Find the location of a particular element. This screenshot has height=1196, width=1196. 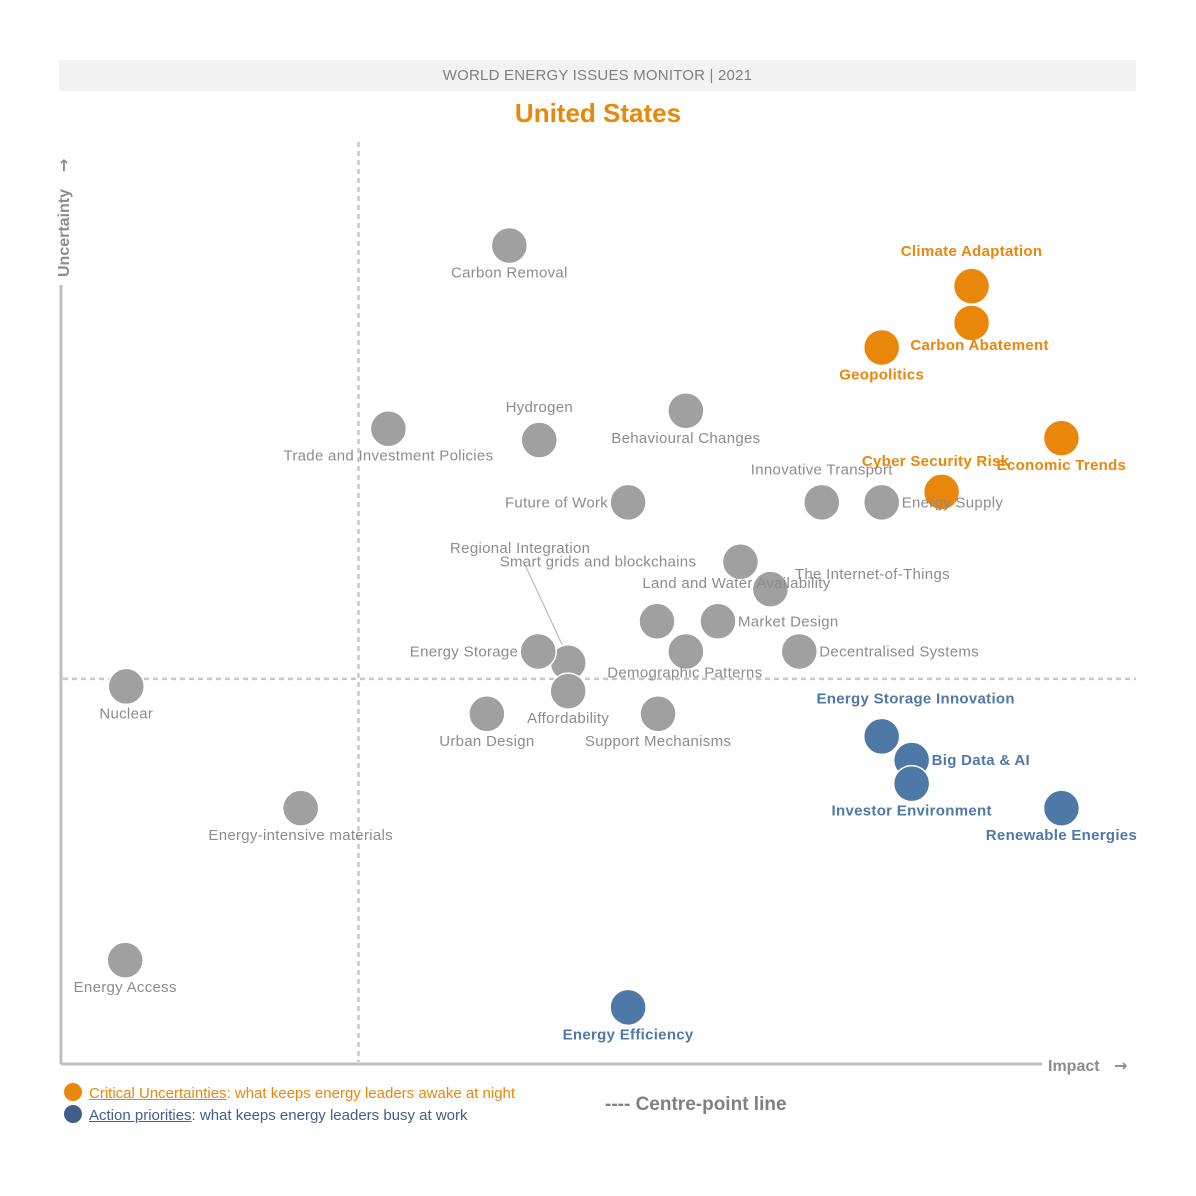

data-label: Land and Water Availability is located at coordinates (736, 583).